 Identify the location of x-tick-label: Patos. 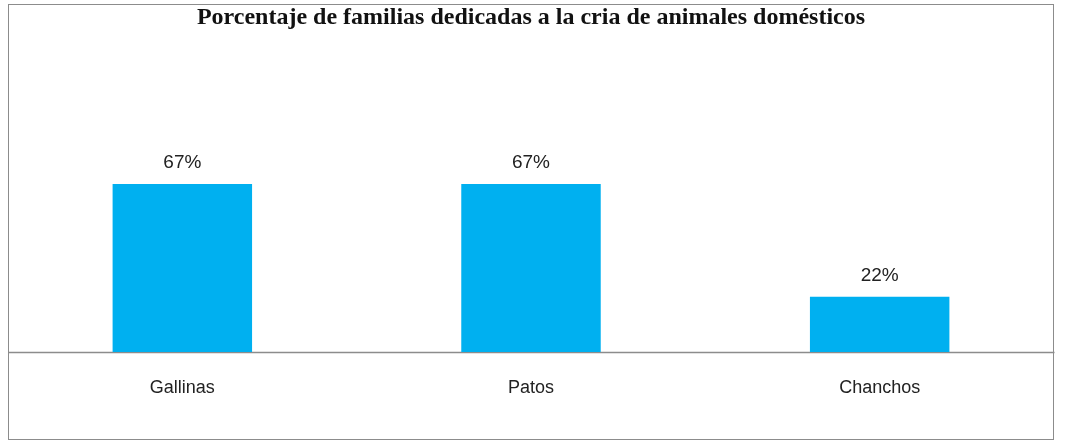
(531, 386).